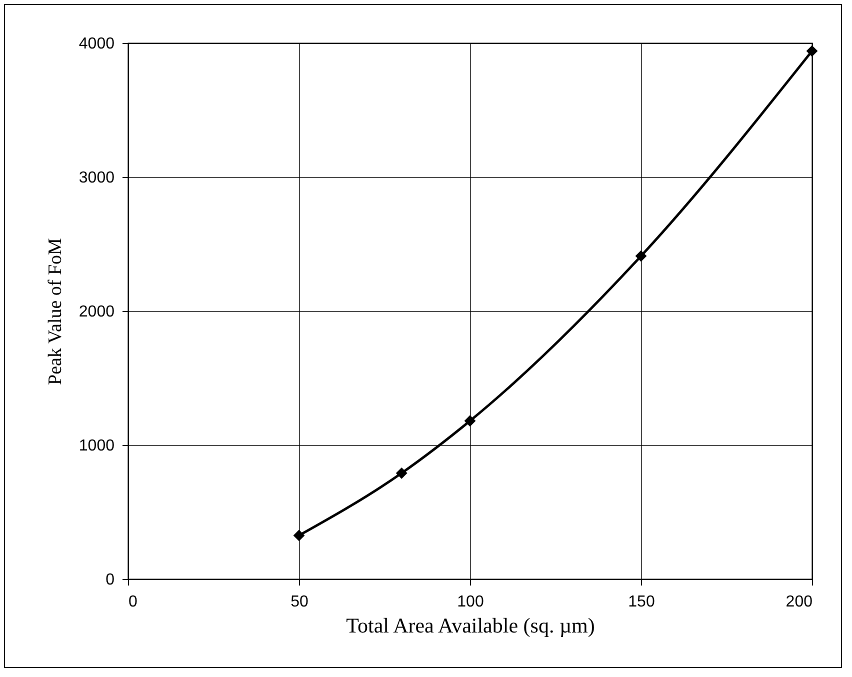 This screenshot has height=677, width=852. Describe the element at coordinates (799, 602) in the screenshot. I see `x-tick-label: 200` at that location.